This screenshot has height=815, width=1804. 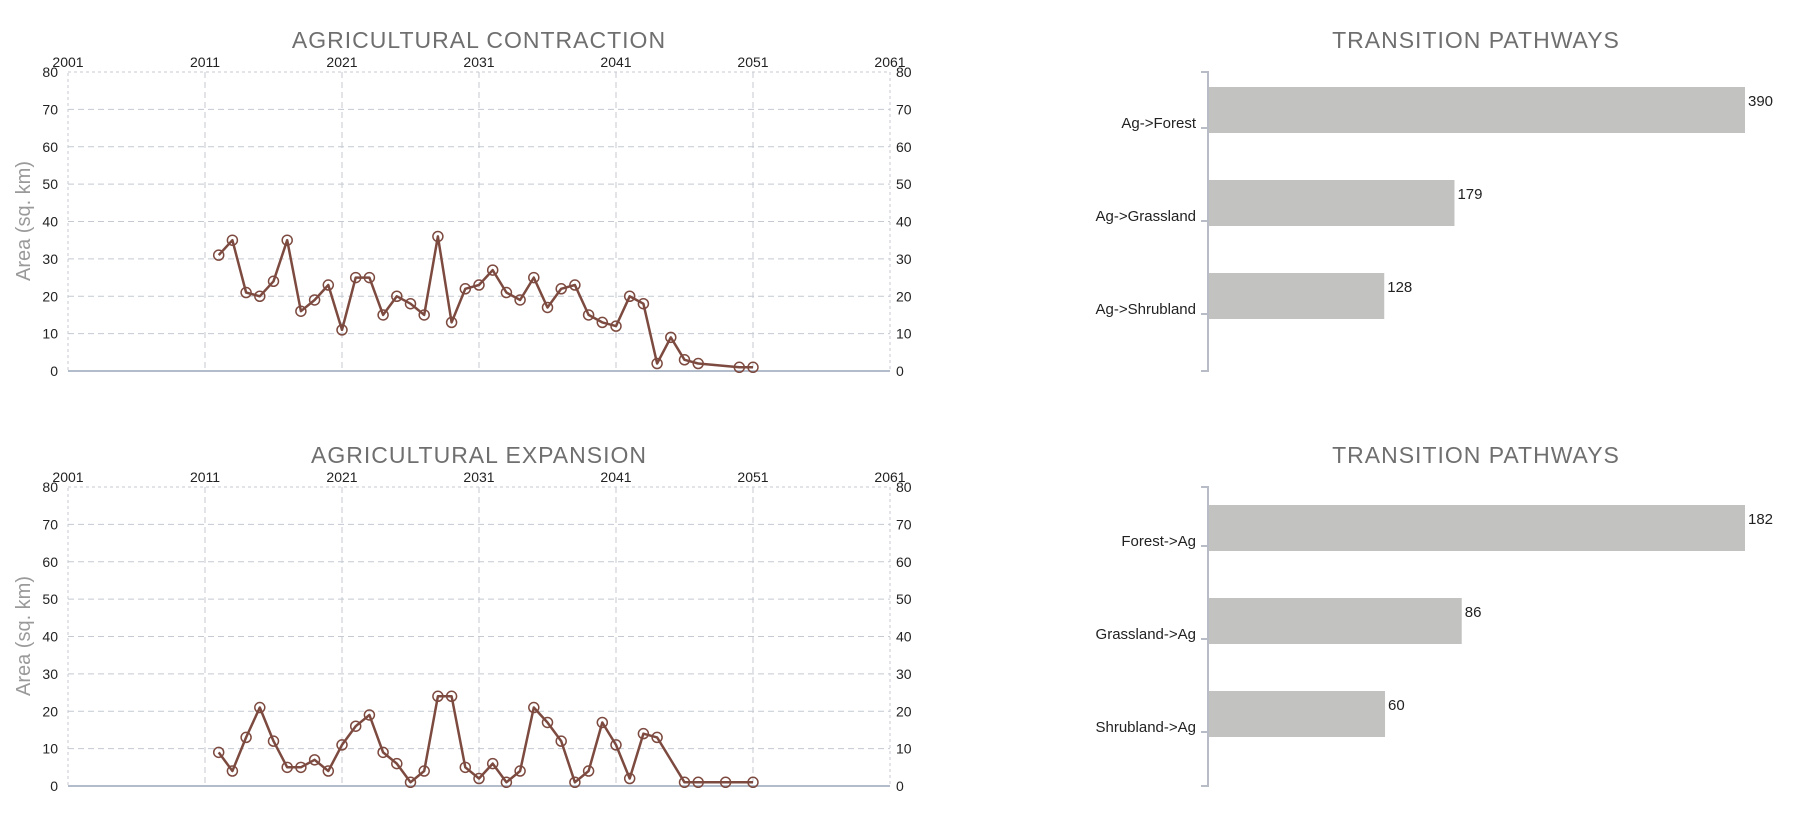 What do you see at coordinates (50, 147) in the screenshot?
I see `y-tick-label-left: 60` at bounding box center [50, 147].